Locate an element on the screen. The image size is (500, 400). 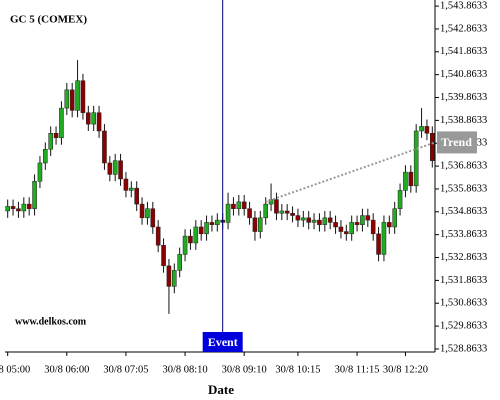
trend-box is located at coordinates (457, 142).